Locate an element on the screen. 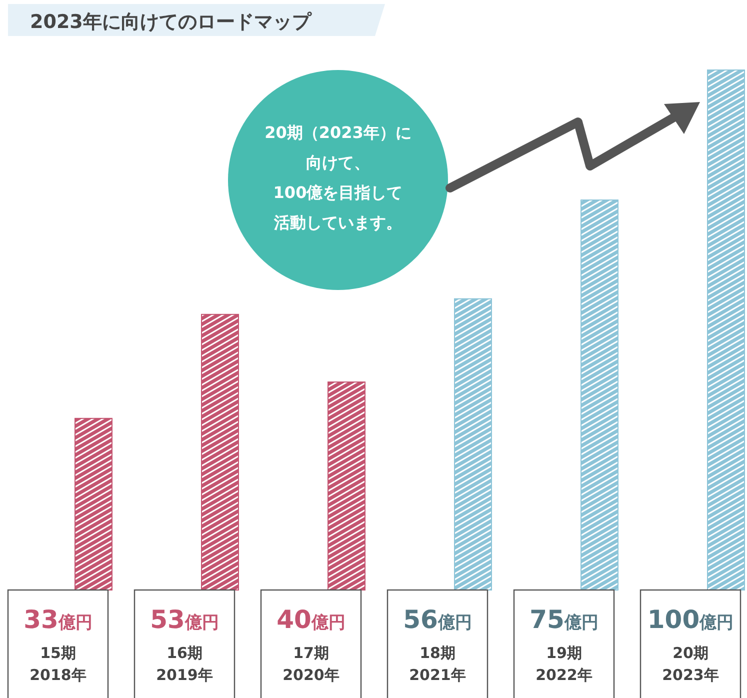 The width and height of the screenshot is (747, 698). x-tick-label: 16期 2019年 is located at coordinates (184, 664).